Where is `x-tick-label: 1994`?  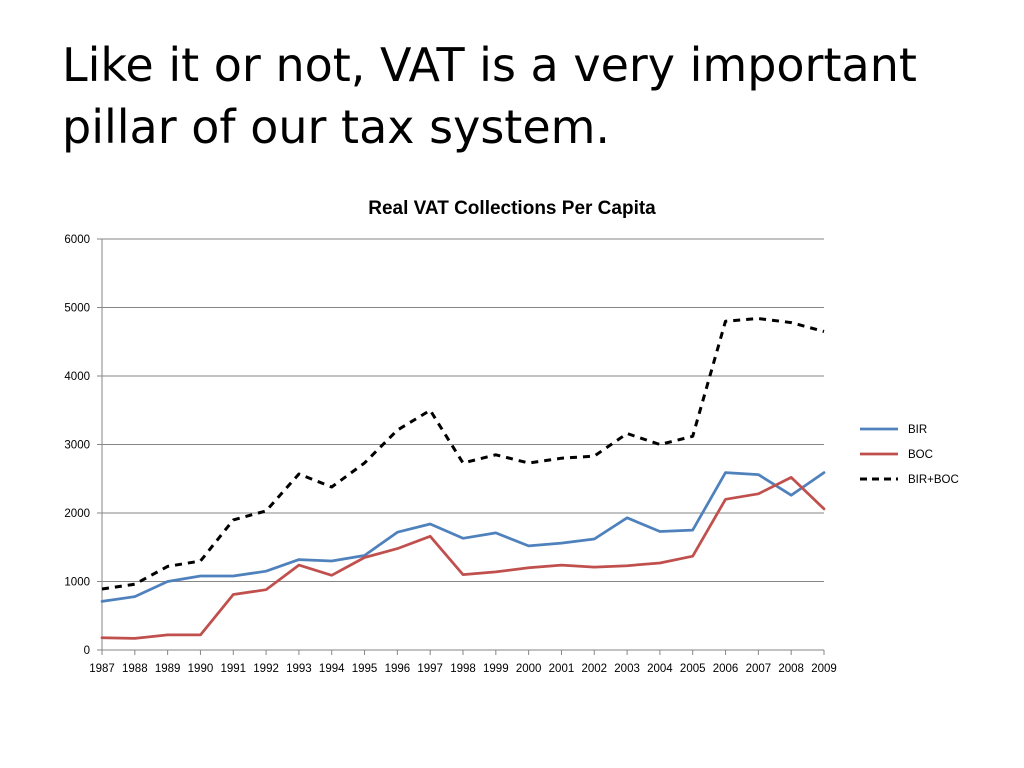
x-tick-label: 1994 is located at coordinates (332, 669).